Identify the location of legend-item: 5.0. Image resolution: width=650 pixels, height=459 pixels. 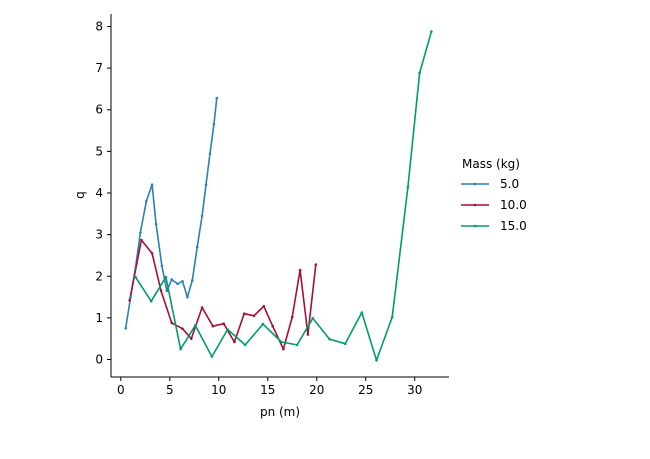
(490, 184).